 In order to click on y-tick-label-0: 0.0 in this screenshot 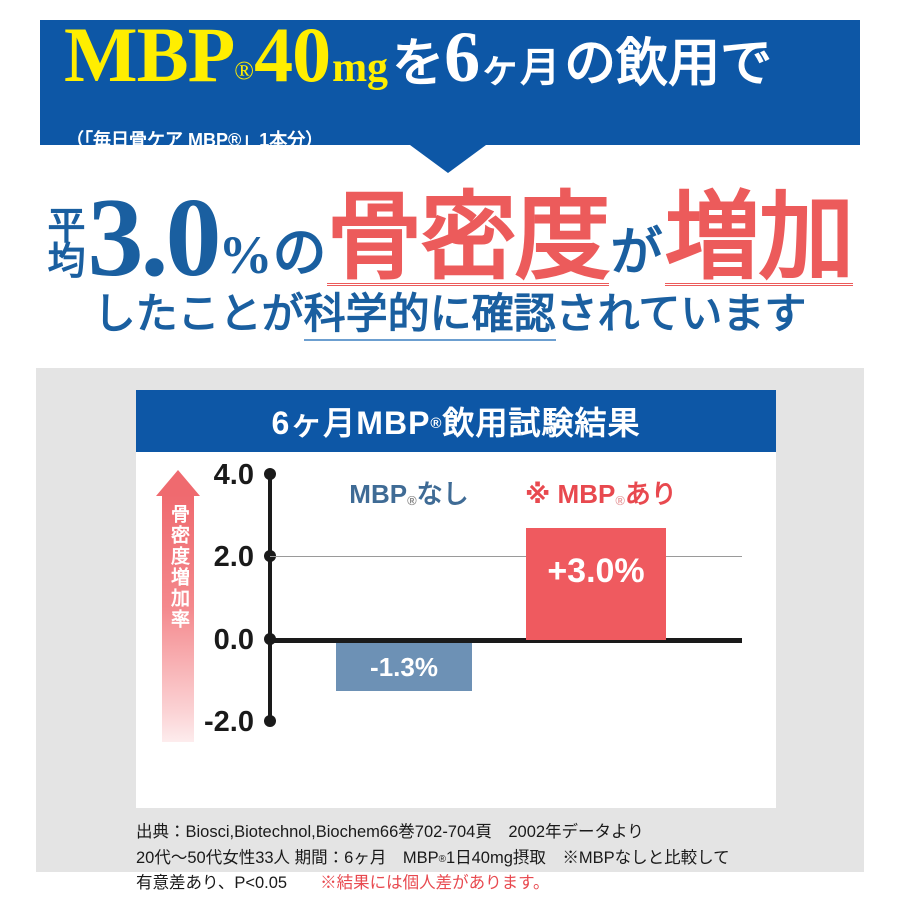, I will do `click(233, 640)`.